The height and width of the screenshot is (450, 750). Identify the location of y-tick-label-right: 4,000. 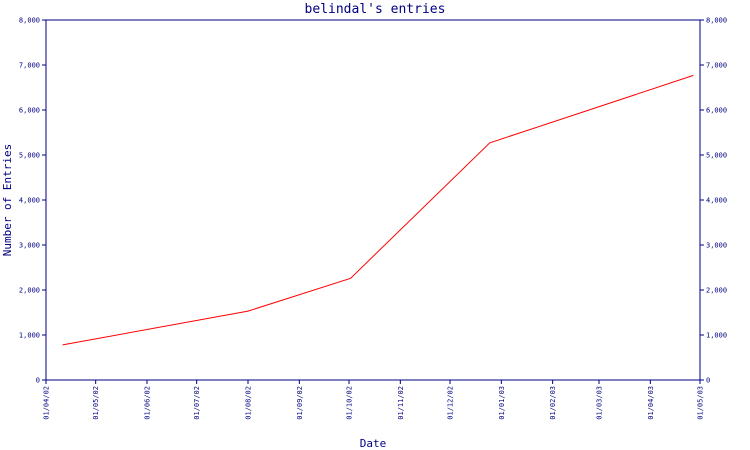
(716, 201).